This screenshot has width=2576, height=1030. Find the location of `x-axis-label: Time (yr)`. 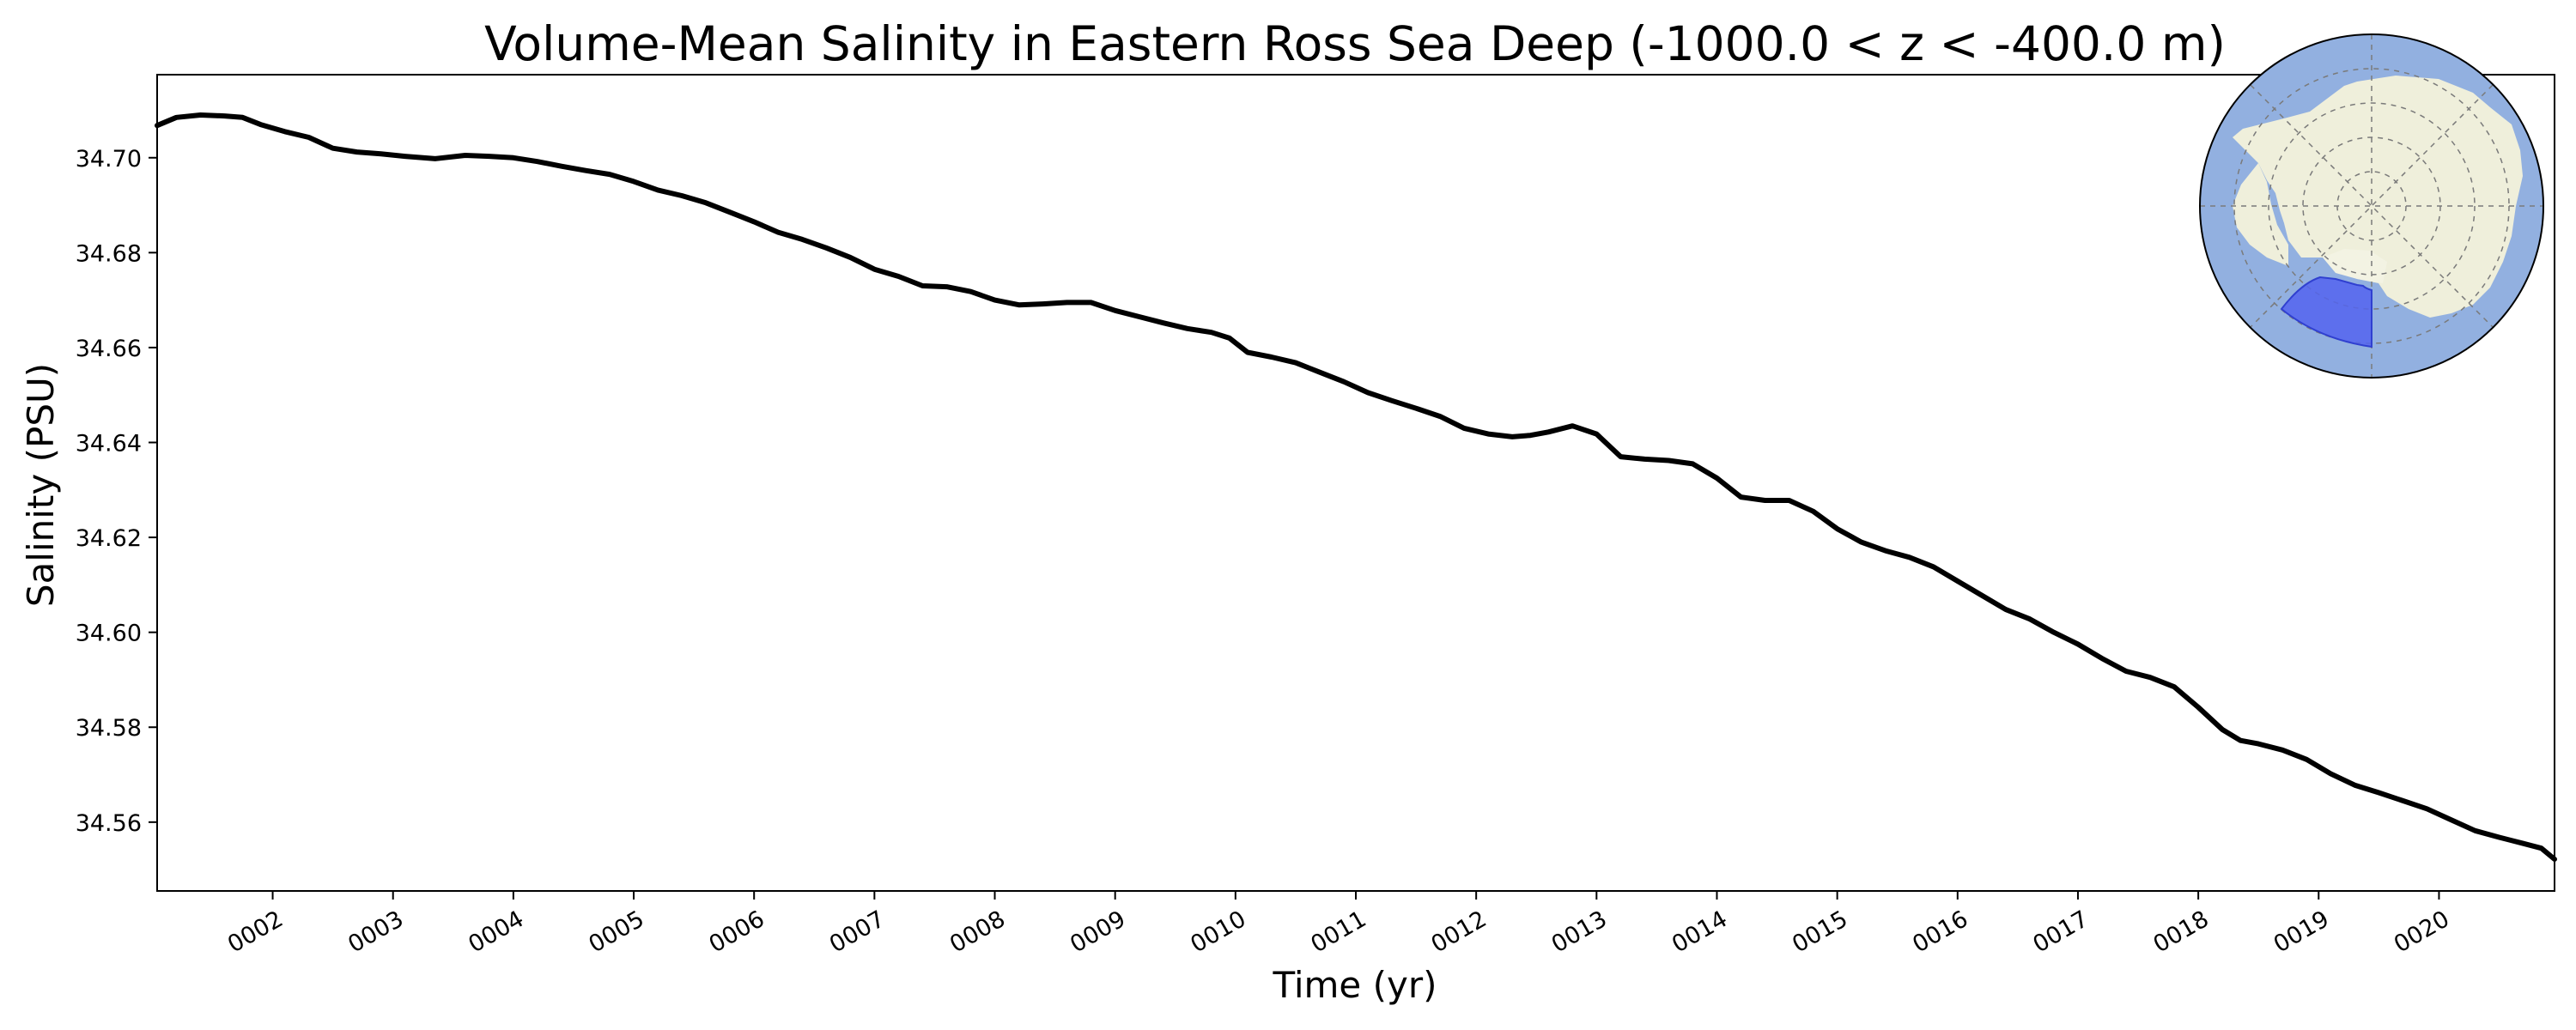

x-axis-label: Time (yr) is located at coordinates (1354, 985).